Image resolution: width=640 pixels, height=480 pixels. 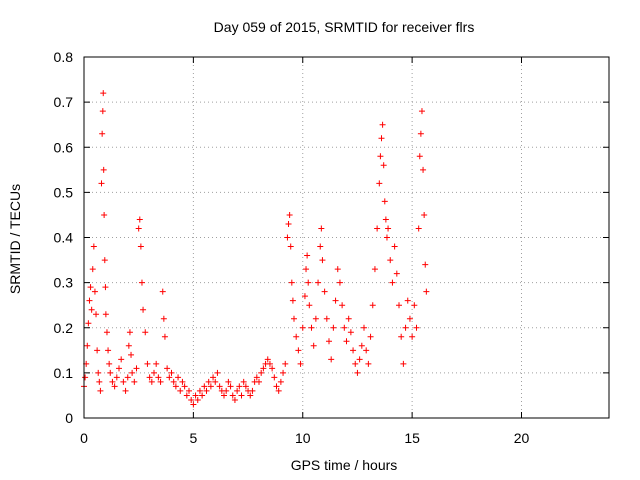 What do you see at coordinates (64, 102) in the screenshot?
I see `y-tick-label: 0.7` at bounding box center [64, 102].